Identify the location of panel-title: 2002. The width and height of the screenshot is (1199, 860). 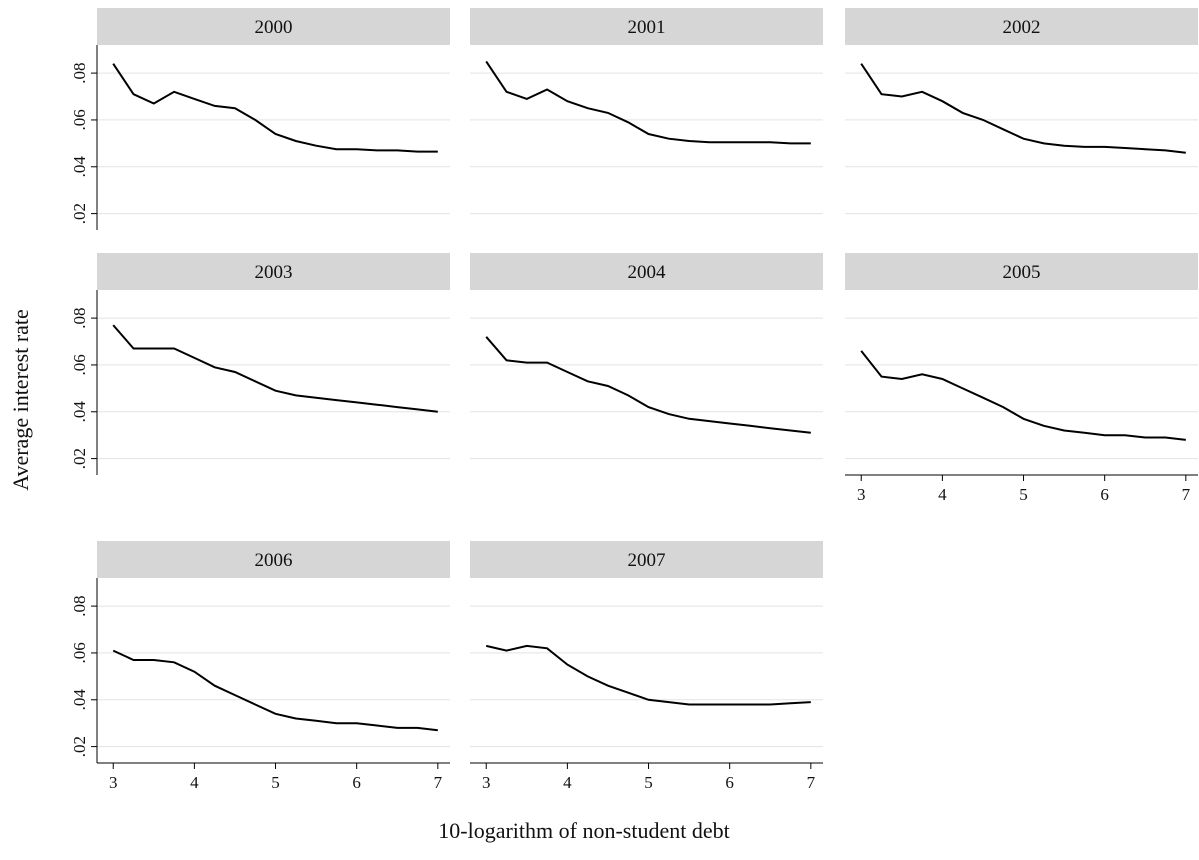
(1022, 27).